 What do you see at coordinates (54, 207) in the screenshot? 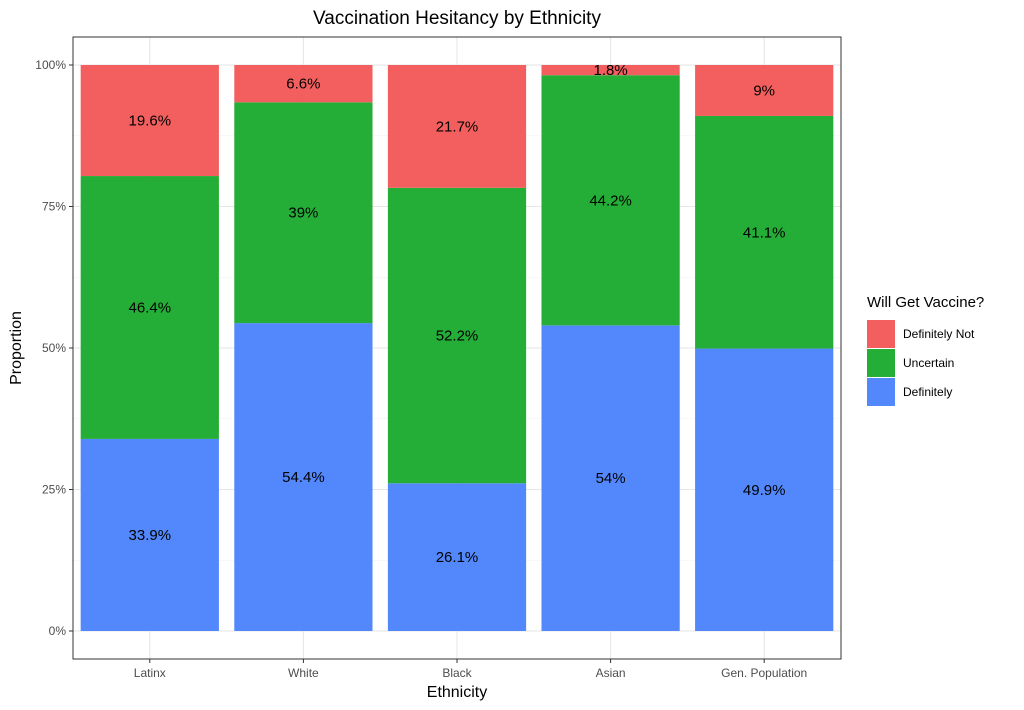
I see `y-tick-label: 75%` at bounding box center [54, 207].